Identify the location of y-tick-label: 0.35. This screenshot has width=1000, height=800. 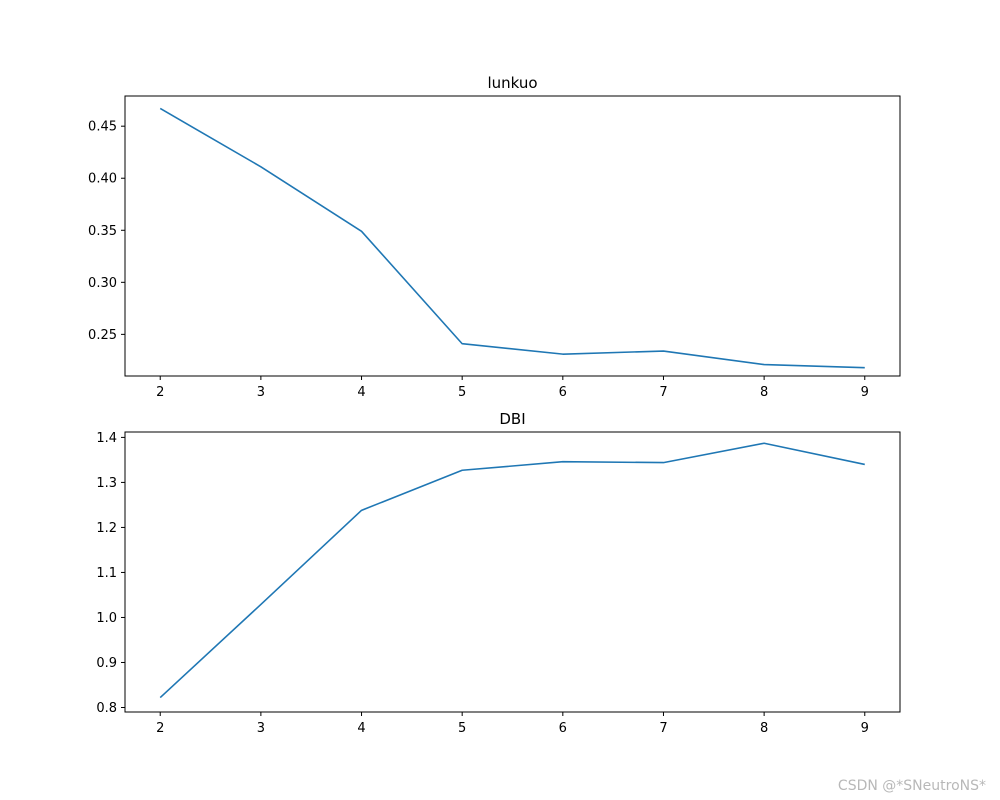
(102, 231).